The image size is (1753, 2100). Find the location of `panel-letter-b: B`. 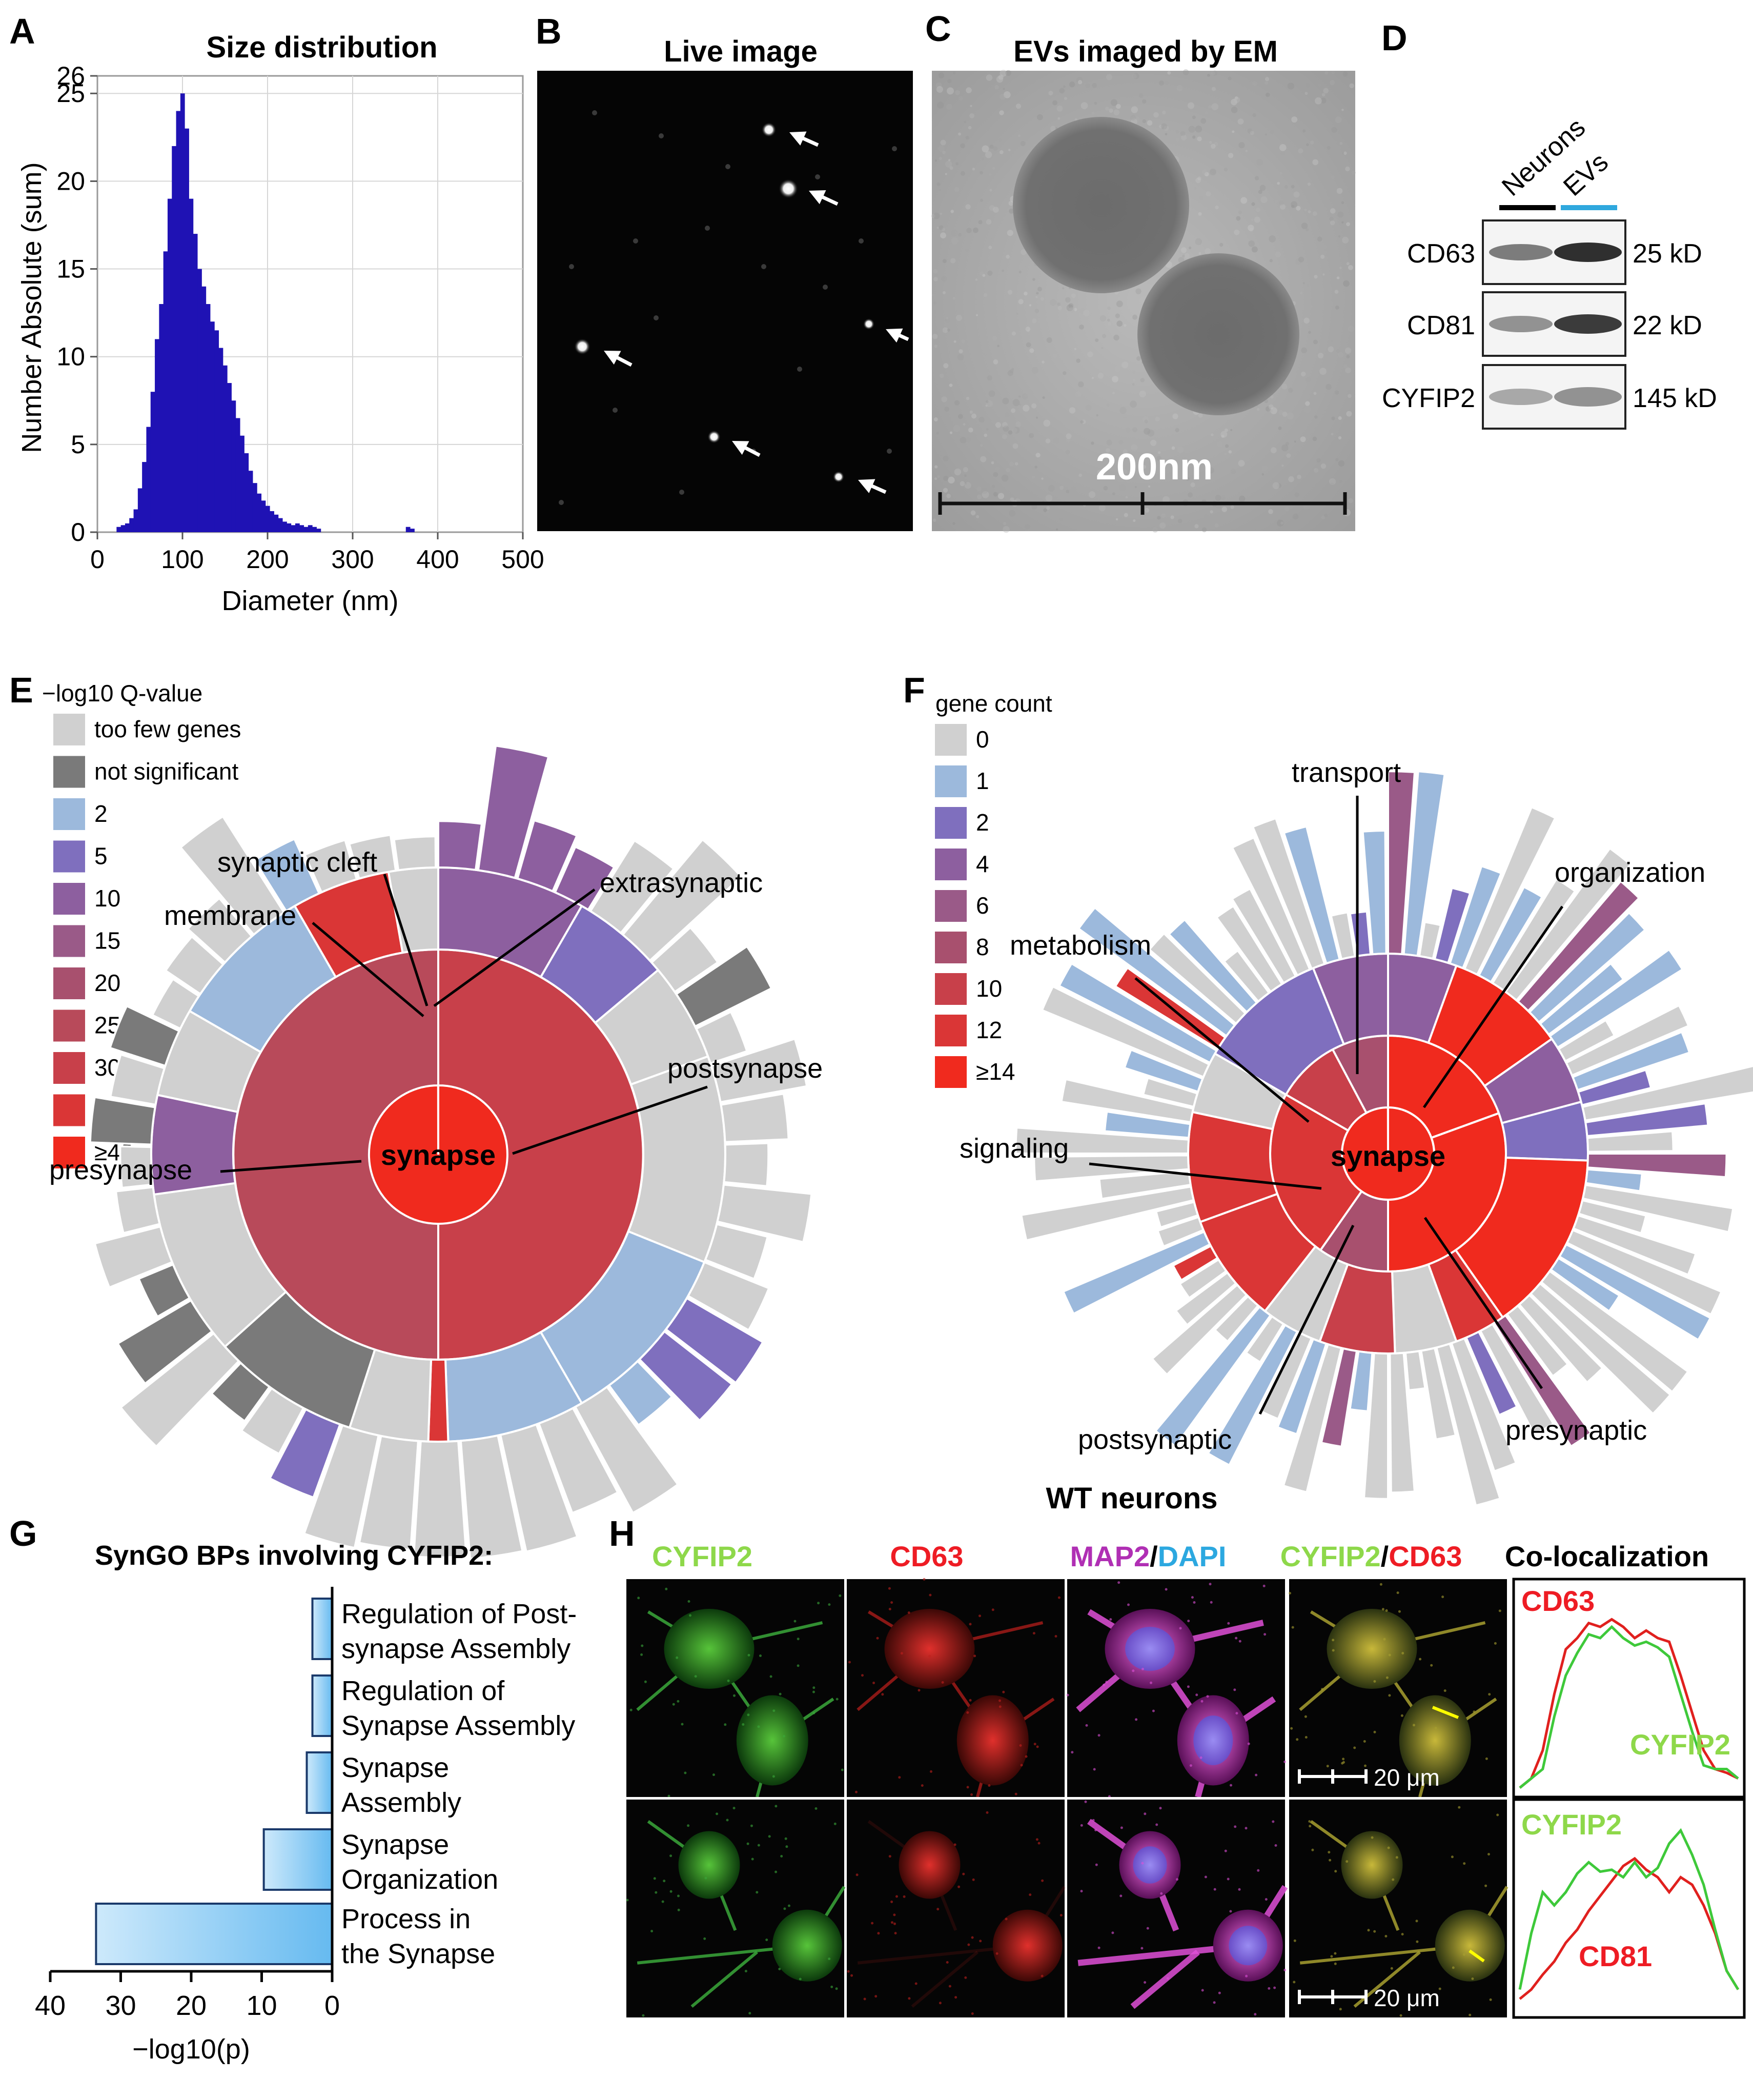

panel-letter-b: B is located at coordinates (549, 31).